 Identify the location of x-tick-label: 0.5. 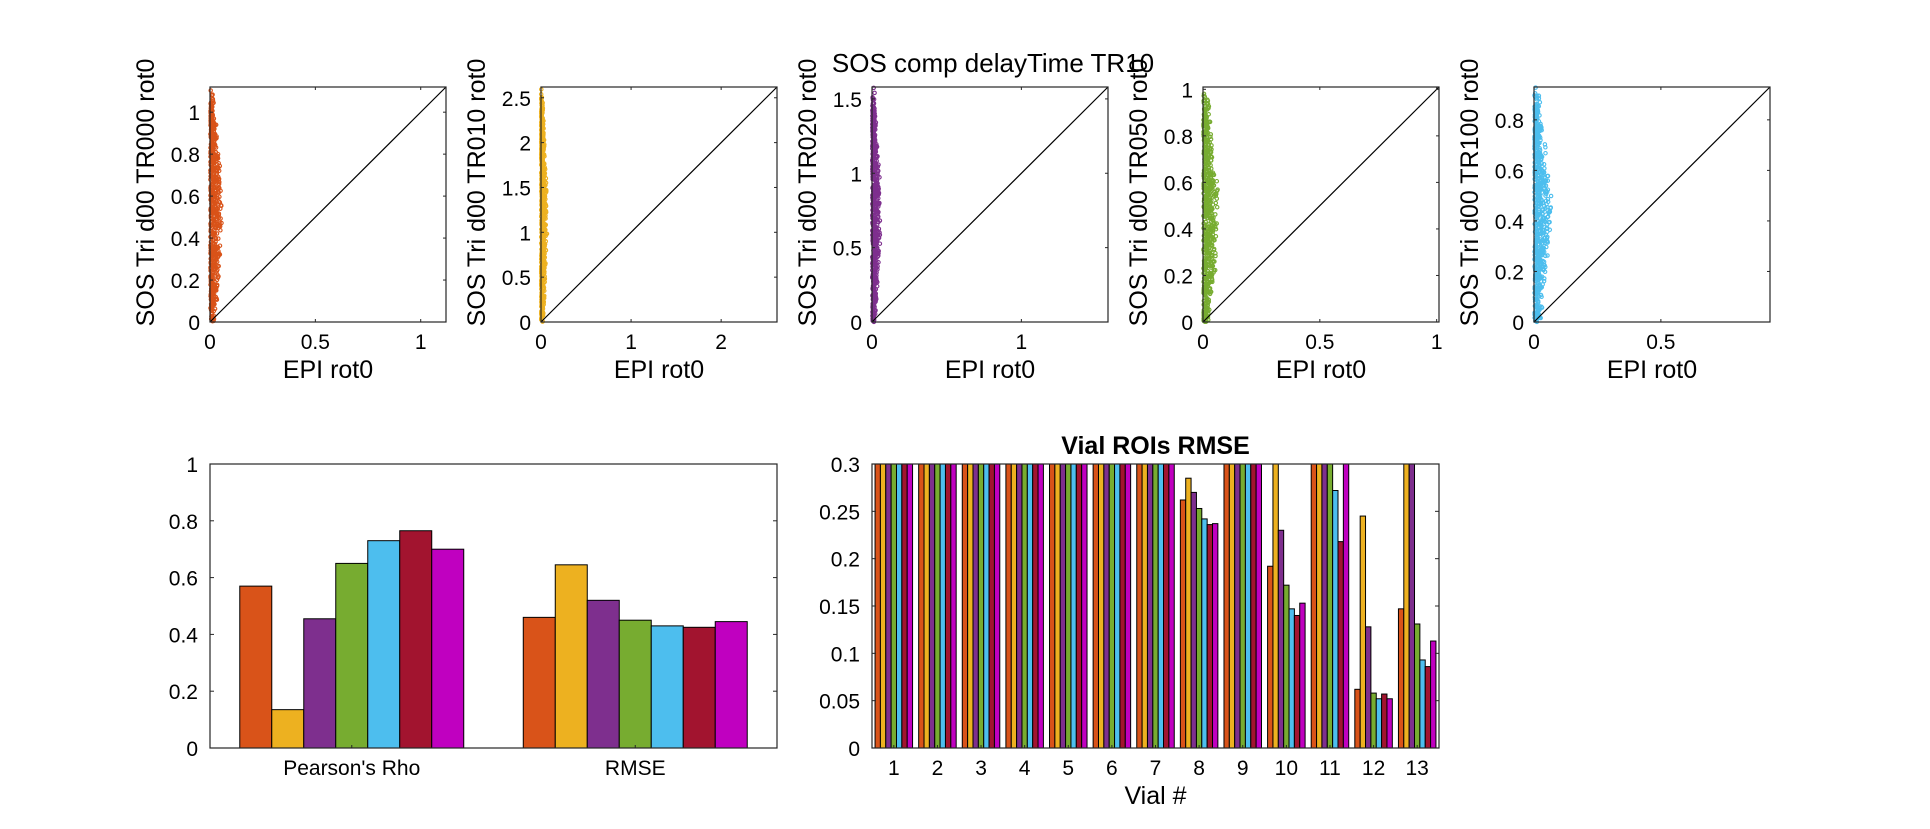
(315, 342).